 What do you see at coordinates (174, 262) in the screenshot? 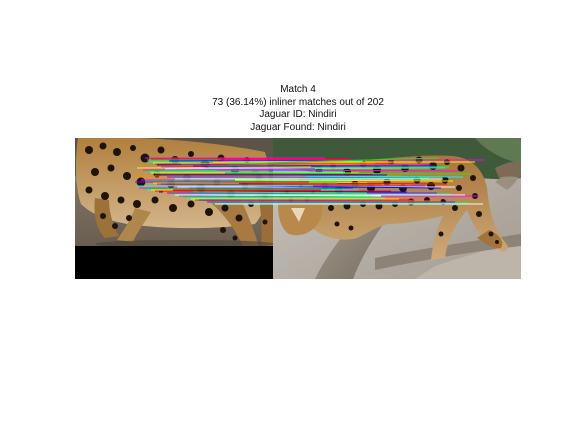
I see `left-image-padding` at bounding box center [174, 262].